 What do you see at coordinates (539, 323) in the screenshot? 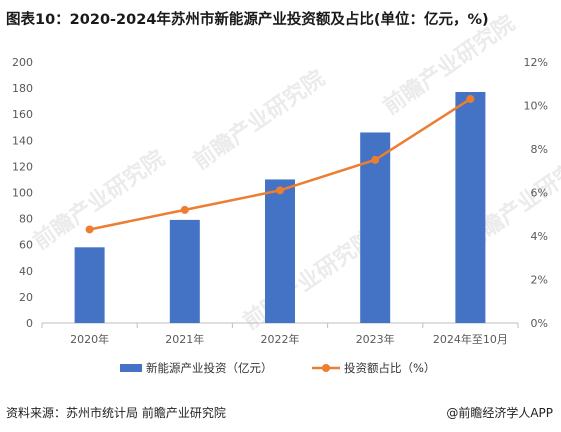
I see `y-right-tick: 0%` at bounding box center [539, 323].